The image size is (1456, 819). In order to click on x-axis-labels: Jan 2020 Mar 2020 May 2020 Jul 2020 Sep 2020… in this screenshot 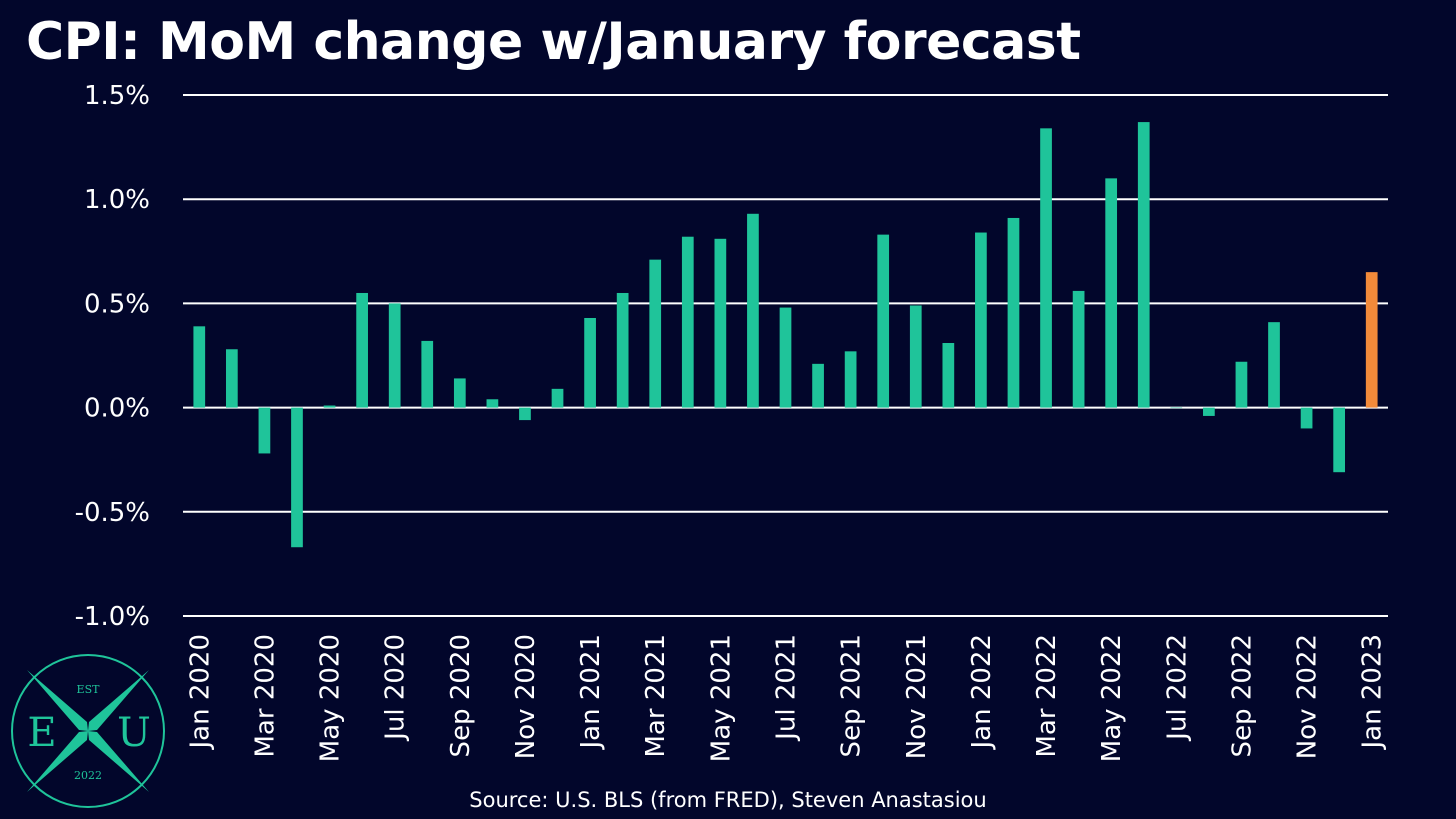, I will do `click(786, 698)`.